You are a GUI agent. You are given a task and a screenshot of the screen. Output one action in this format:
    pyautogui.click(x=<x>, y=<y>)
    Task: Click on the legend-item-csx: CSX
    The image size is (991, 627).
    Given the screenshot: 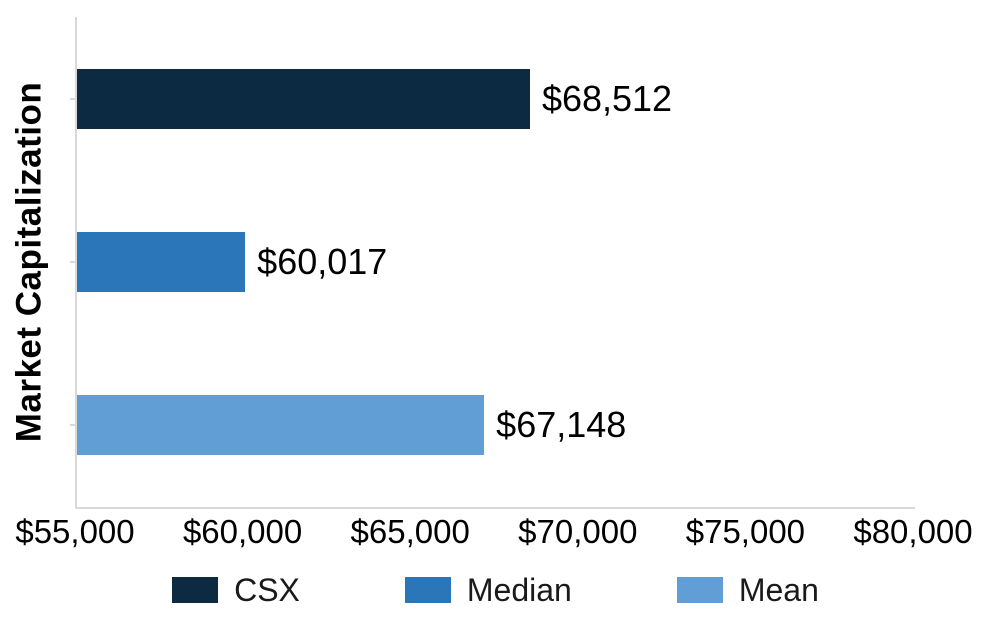 What is the action you would take?
    pyautogui.click(x=236, y=590)
    